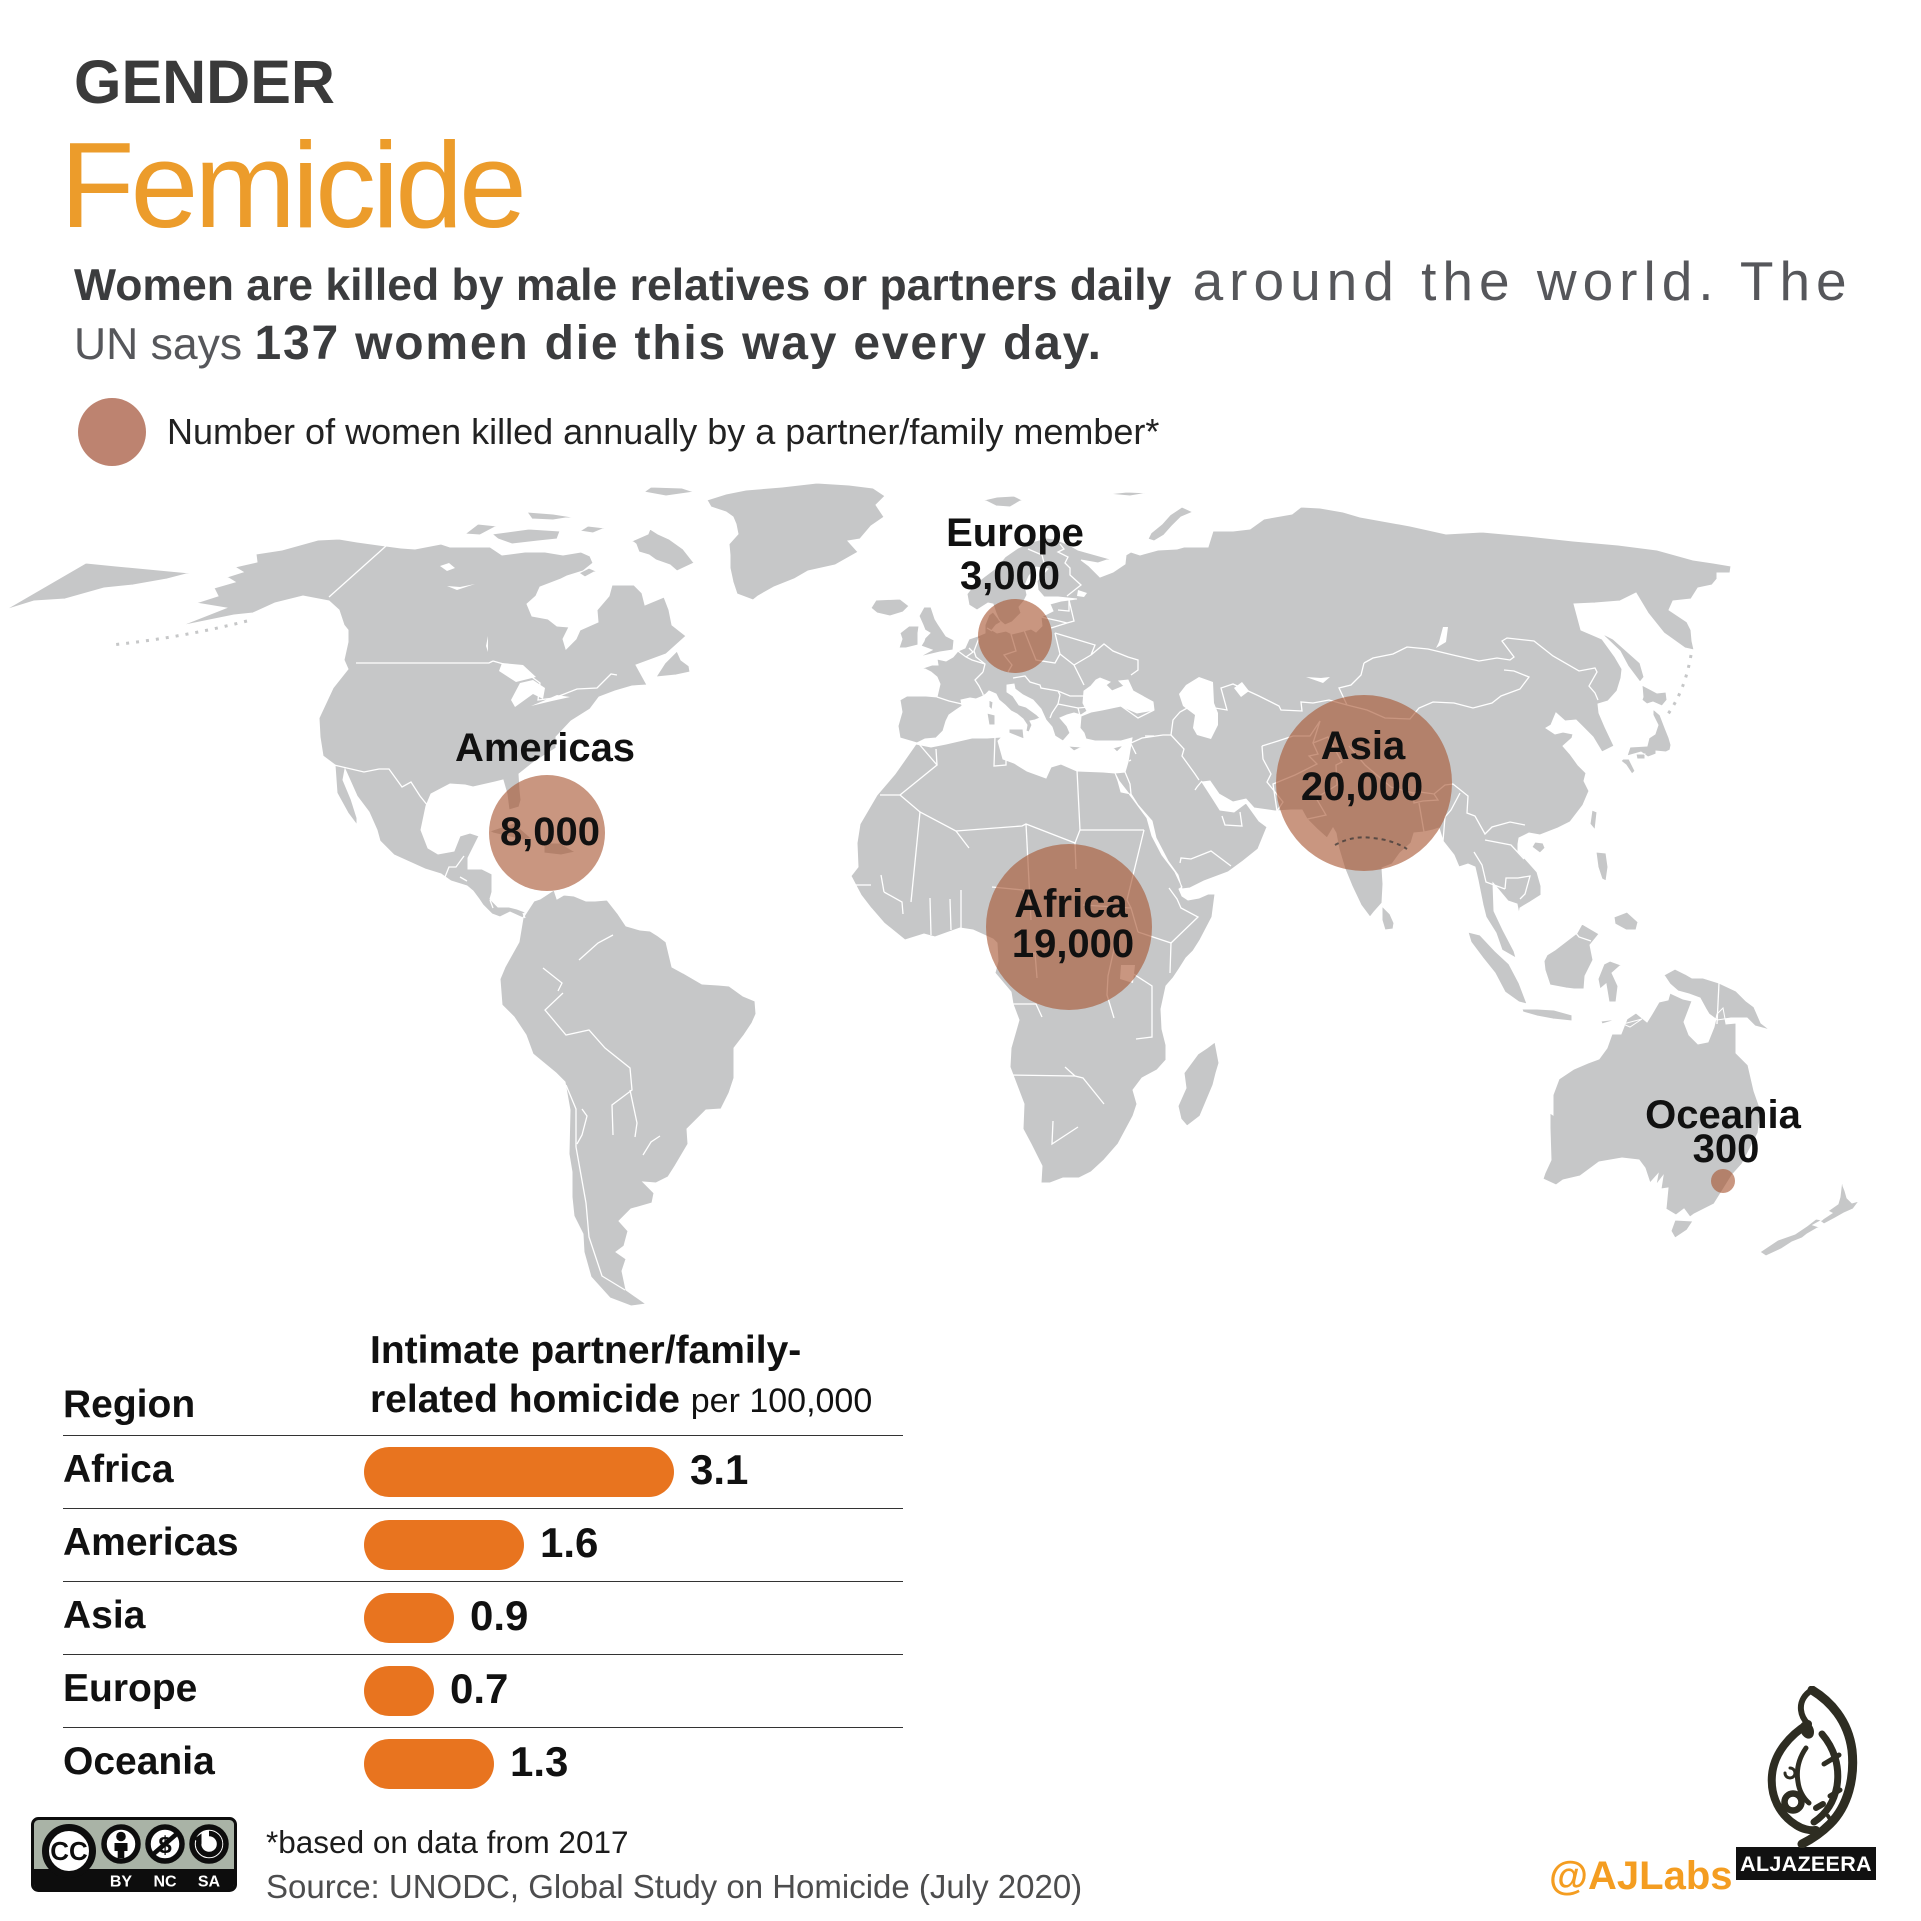 This screenshot has height=1921, width=1921. What do you see at coordinates (1071, 904) in the screenshot?
I see `svg-text: Africa` at bounding box center [1071, 904].